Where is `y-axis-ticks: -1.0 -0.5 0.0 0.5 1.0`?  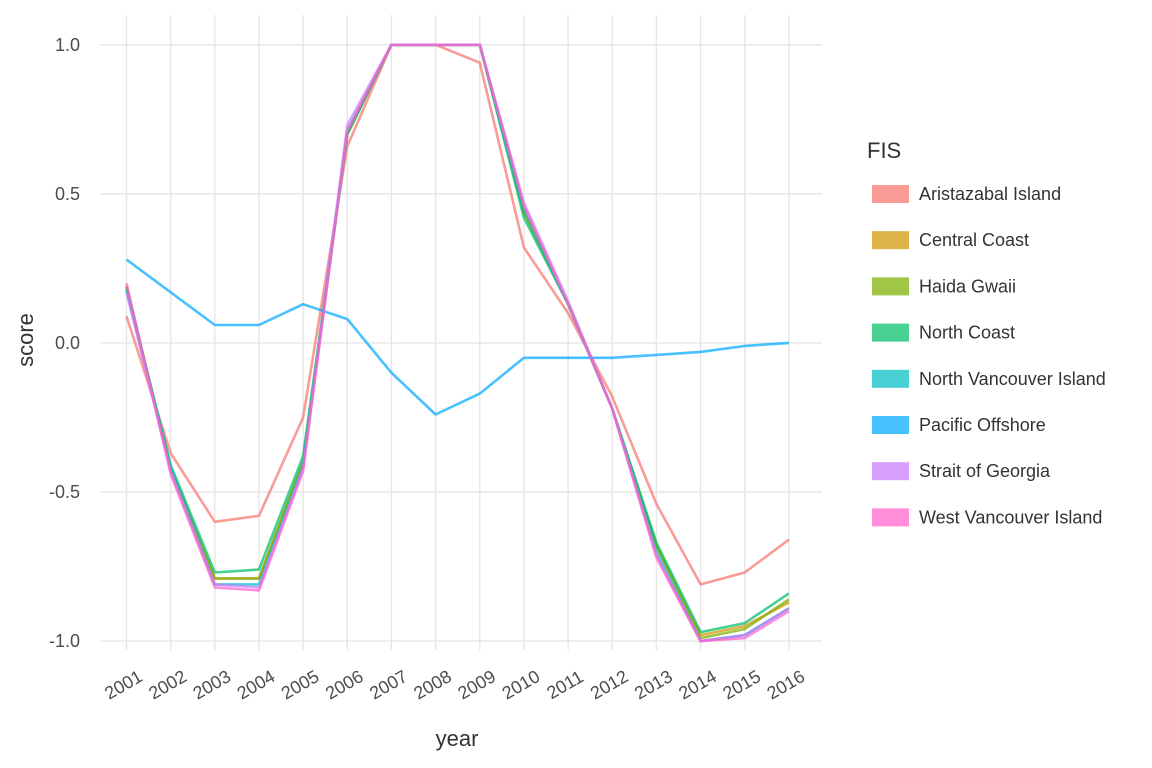 y-axis-ticks: -1.0 -0.5 0.0 0.5 1.0 is located at coordinates (64, 343).